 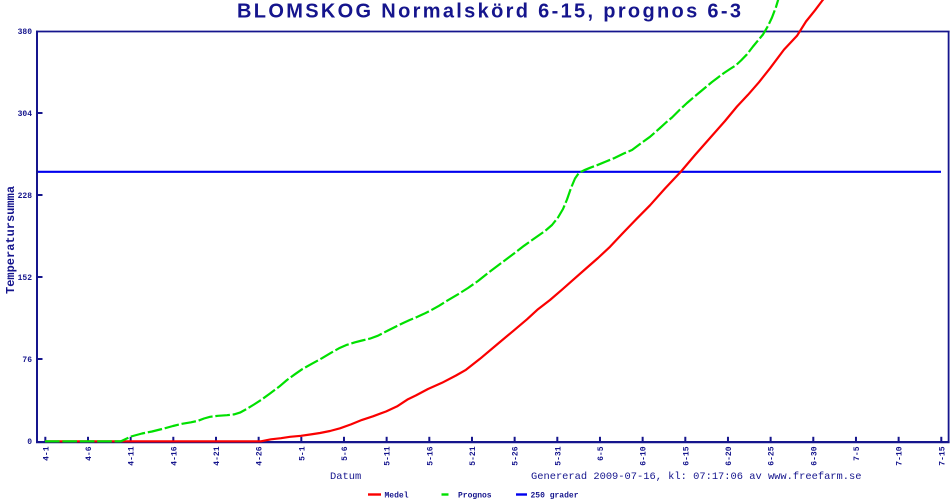 I want to click on svg-text: 5-1, so click(x=302, y=453).